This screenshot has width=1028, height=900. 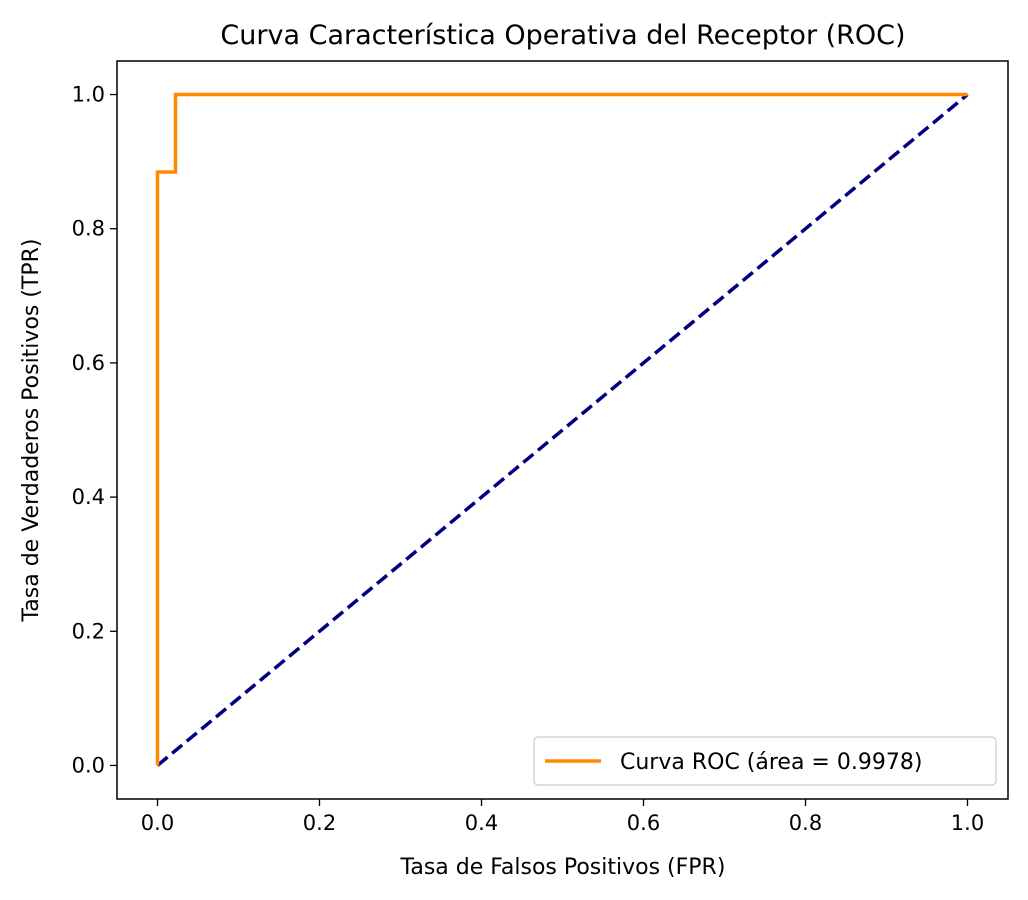 What do you see at coordinates (88, 363) in the screenshot?
I see `y-tick-label: 0.6` at bounding box center [88, 363].